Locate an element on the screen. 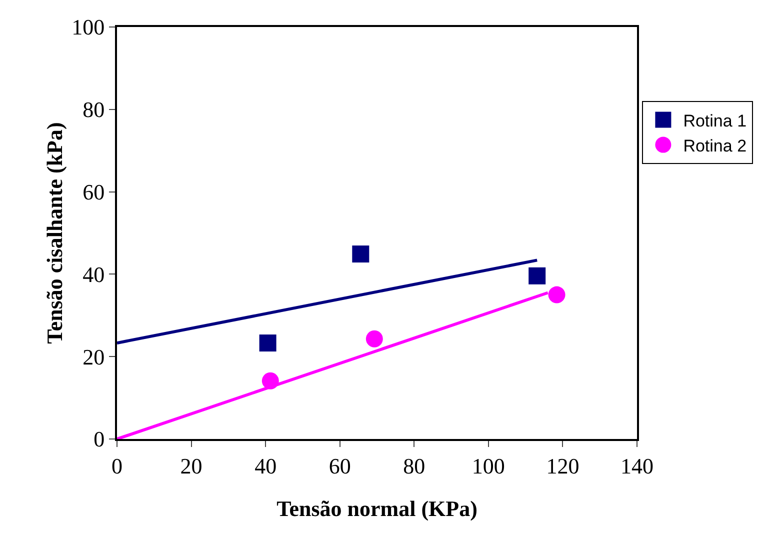  y-tick-label: 0 is located at coordinates (99, 439).